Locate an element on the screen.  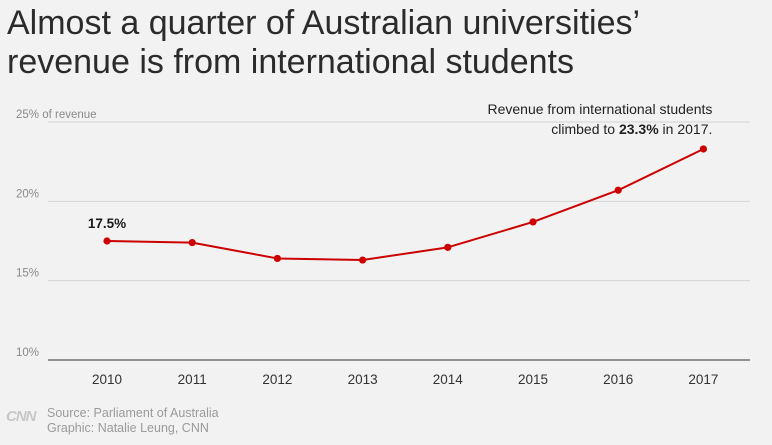
y-tick-label: 20% is located at coordinates (27, 194).